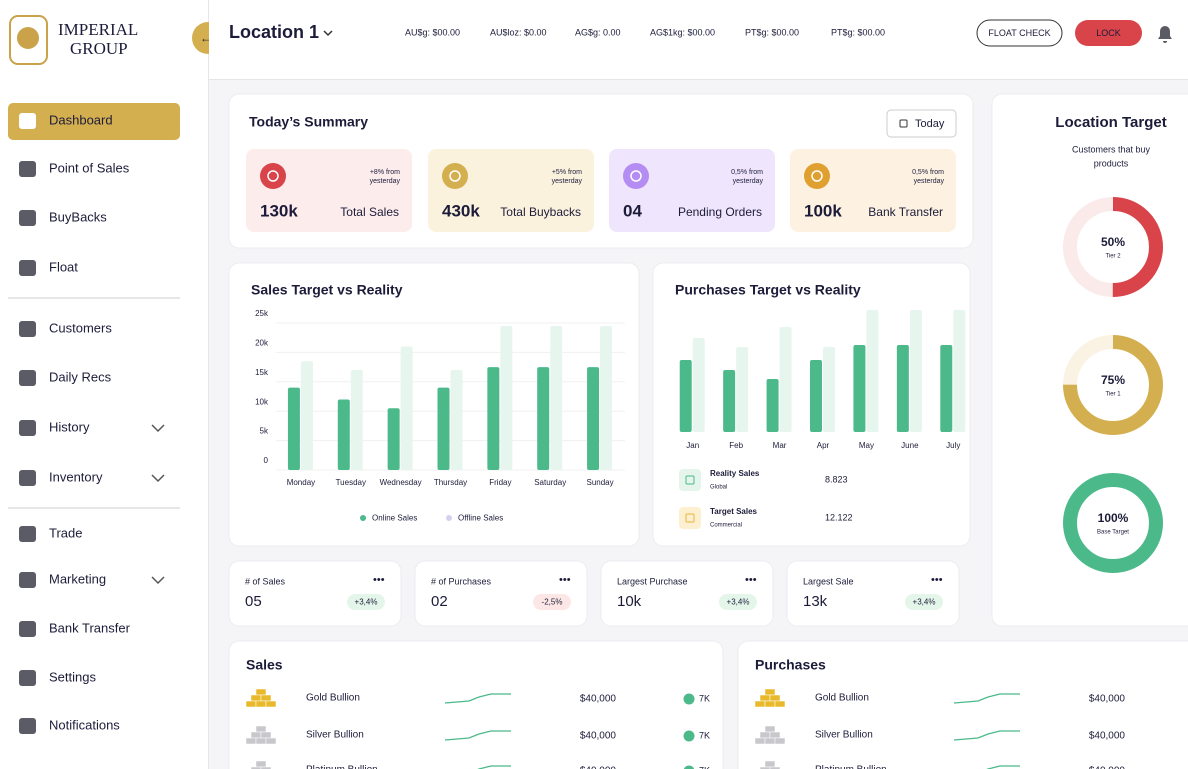 This screenshot has width=1188, height=769. What do you see at coordinates (342, 767) in the screenshot?
I see `item-name: Platinum Bullion` at bounding box center [342, 767].